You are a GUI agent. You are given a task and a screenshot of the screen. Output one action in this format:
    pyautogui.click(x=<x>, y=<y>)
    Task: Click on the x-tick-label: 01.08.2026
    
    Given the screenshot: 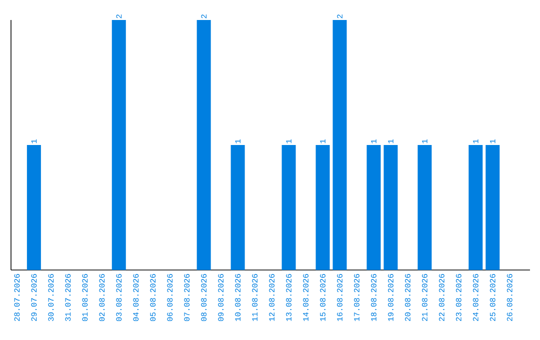 What is the action you would take?
    pyautogui.click(x=85, y=298)
    